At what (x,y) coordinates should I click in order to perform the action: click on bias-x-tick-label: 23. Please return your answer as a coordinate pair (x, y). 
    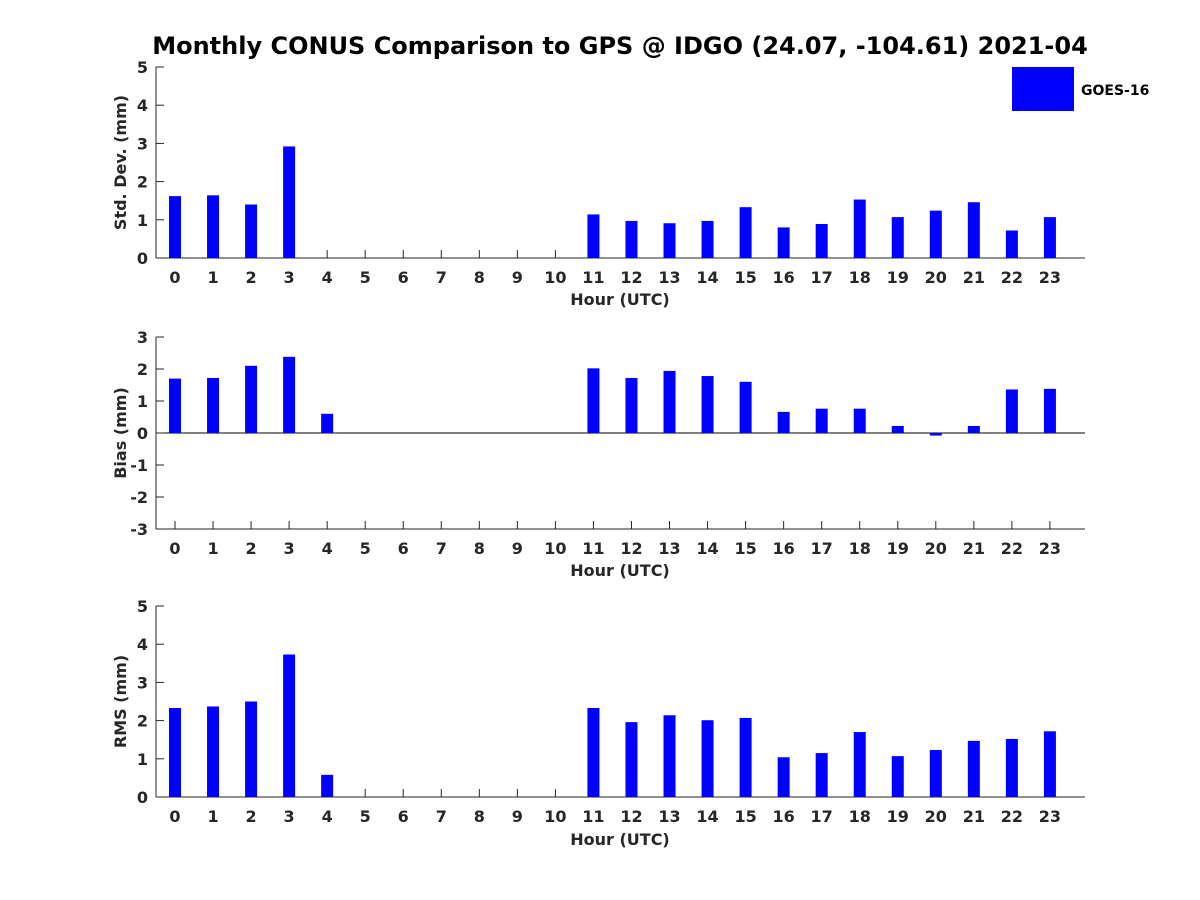
    Looking at the image, I should click on (1050, 548).